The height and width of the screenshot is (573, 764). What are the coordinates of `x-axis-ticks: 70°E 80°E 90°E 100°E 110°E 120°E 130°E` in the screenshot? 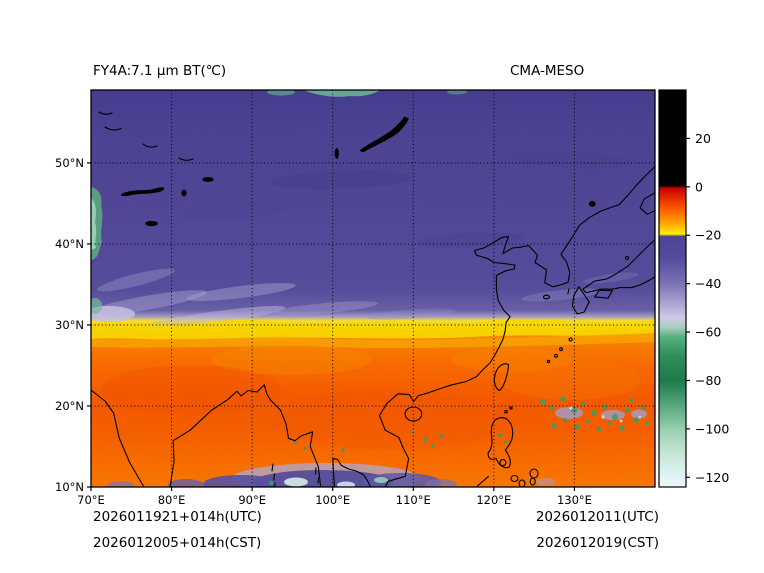 It's located at (334, 497).